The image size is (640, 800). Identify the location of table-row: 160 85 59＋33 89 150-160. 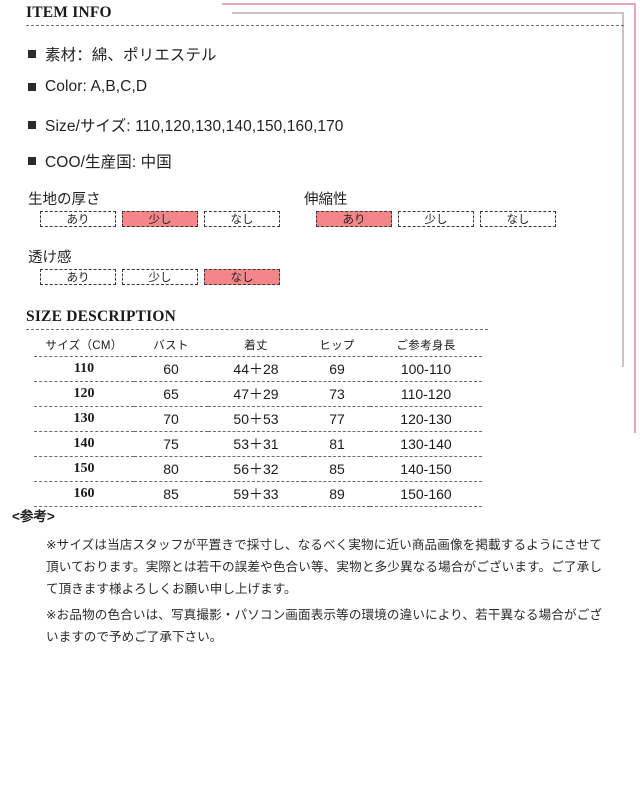
(258, 494).